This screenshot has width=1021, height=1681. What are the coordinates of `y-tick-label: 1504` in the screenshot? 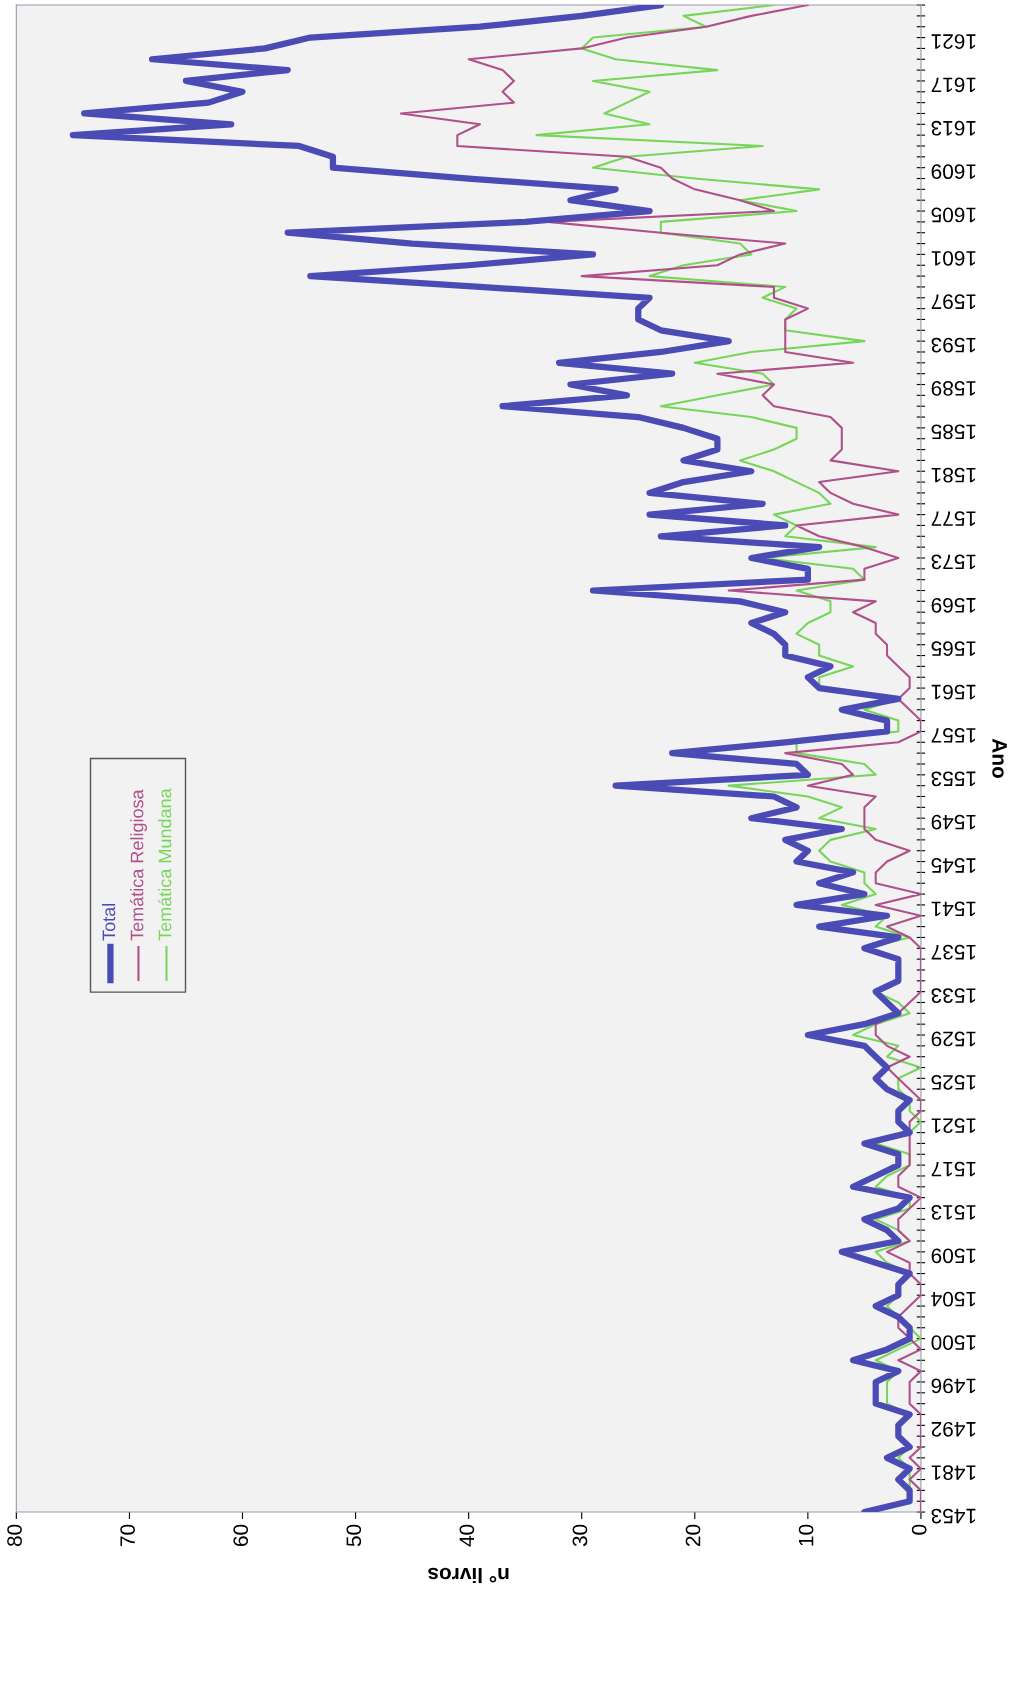 It's located at (953, 1299).